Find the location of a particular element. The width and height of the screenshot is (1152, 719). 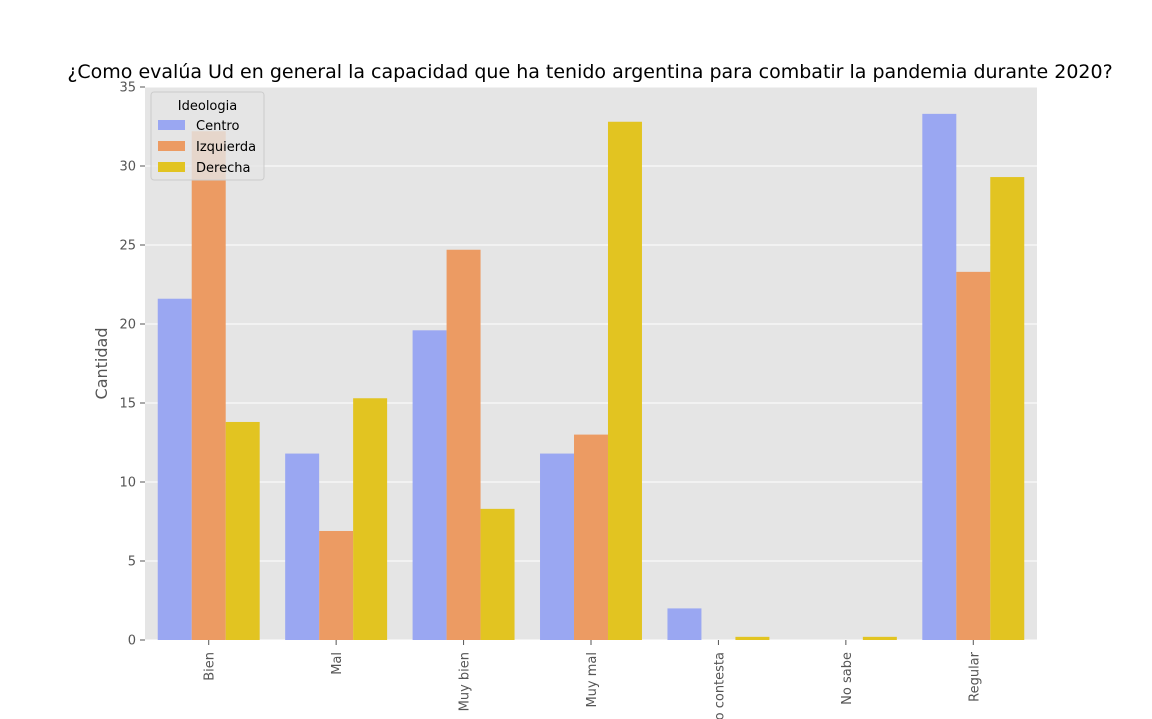

legend-items: Centro Izquierda Derecha is located at coordinates (207, 147).